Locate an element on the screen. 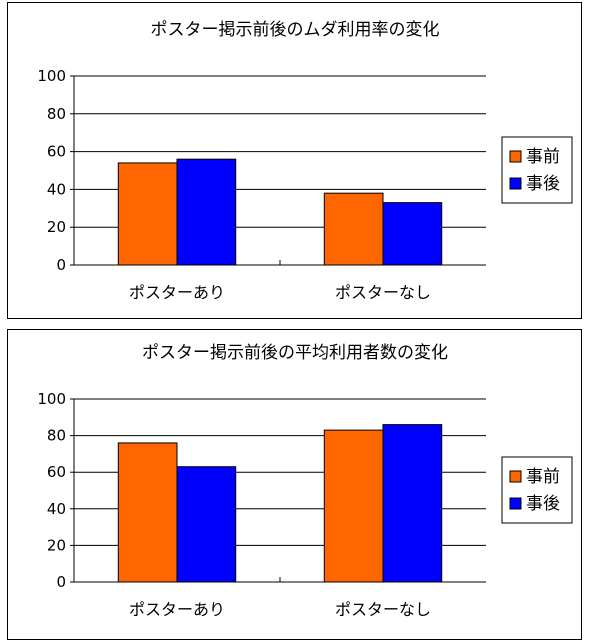 The width and height of the screenshot is (590, 643). chart-1-y-tick-label: 20 is located at coordinates (56, 227).